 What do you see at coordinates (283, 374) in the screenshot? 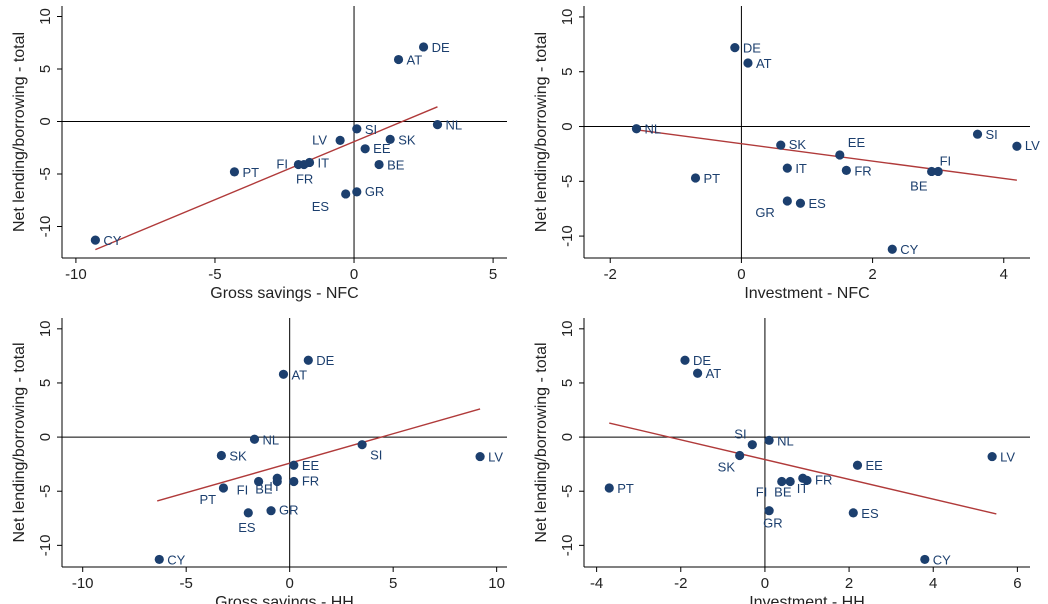
I see `data-point-at` at bounding box center [283, 374].